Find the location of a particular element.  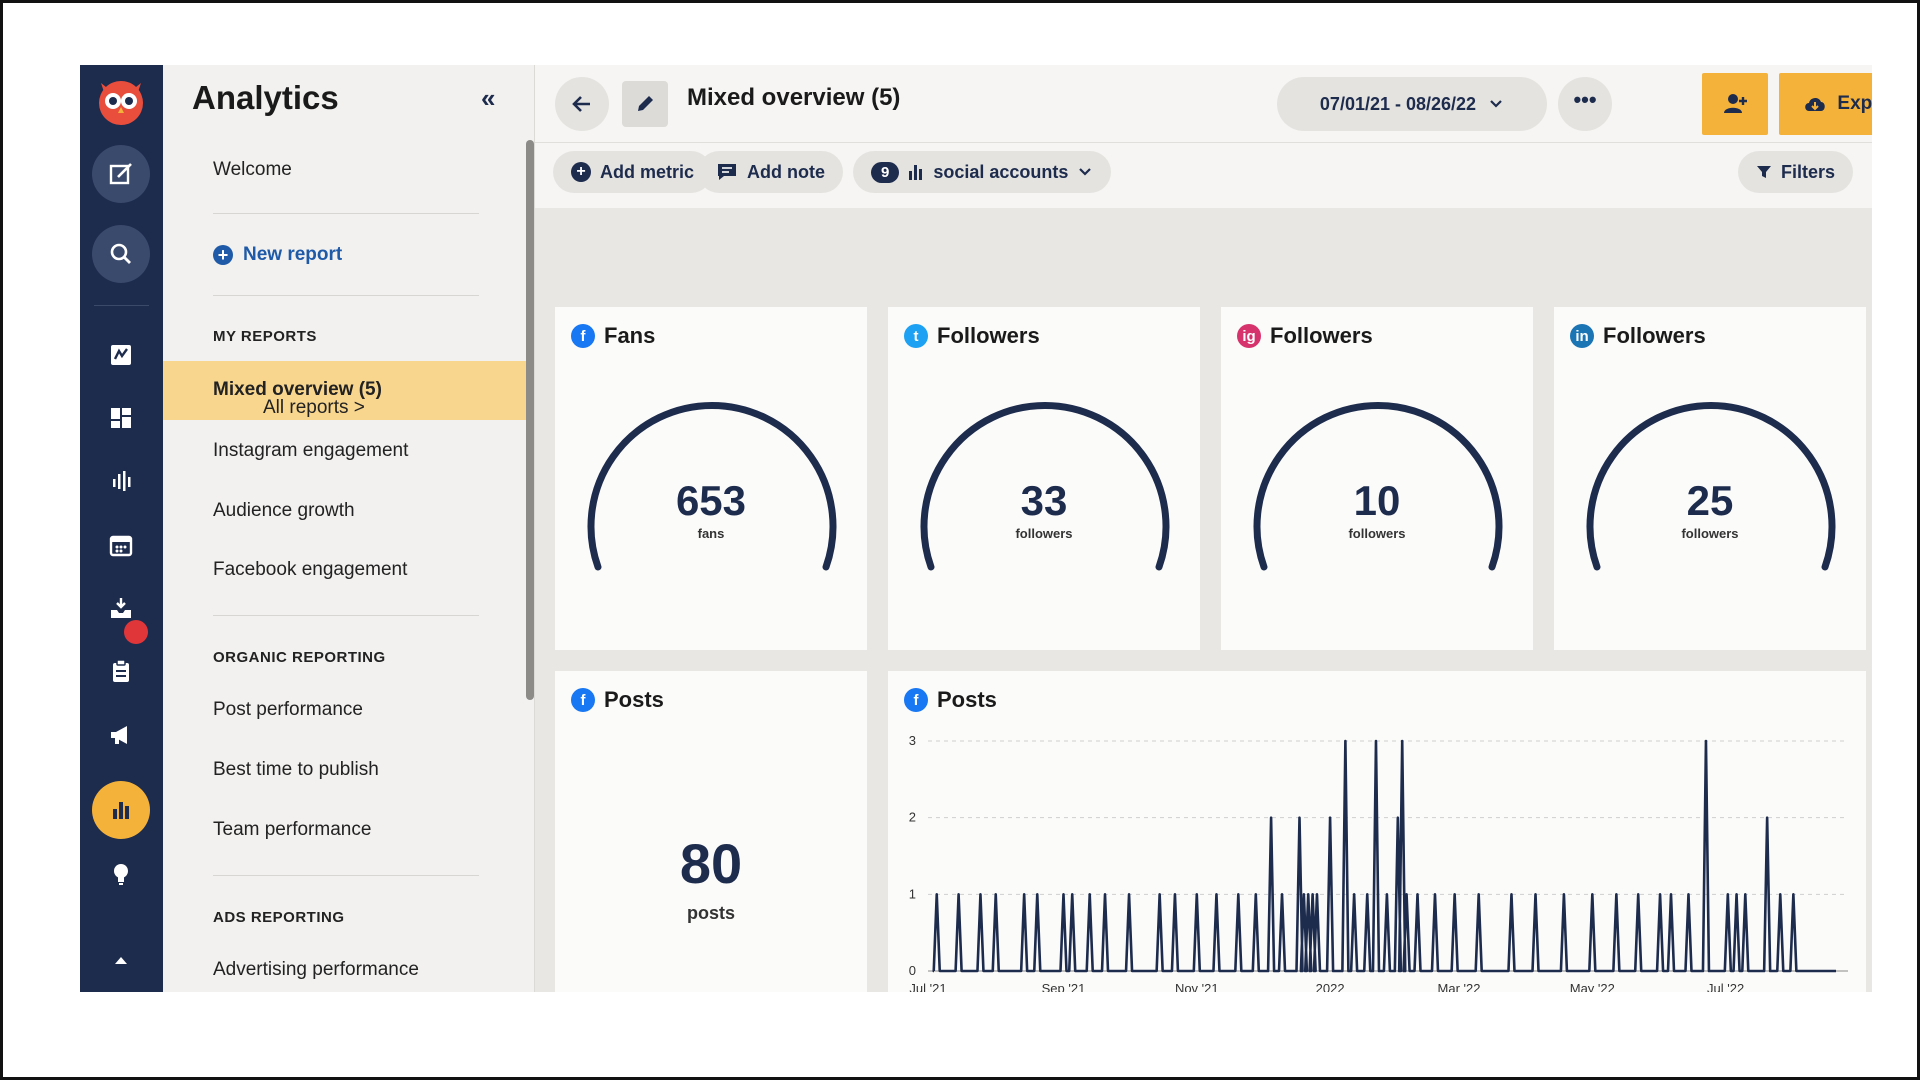

more-options-button: ••• is located at coordinates (1585, 104).